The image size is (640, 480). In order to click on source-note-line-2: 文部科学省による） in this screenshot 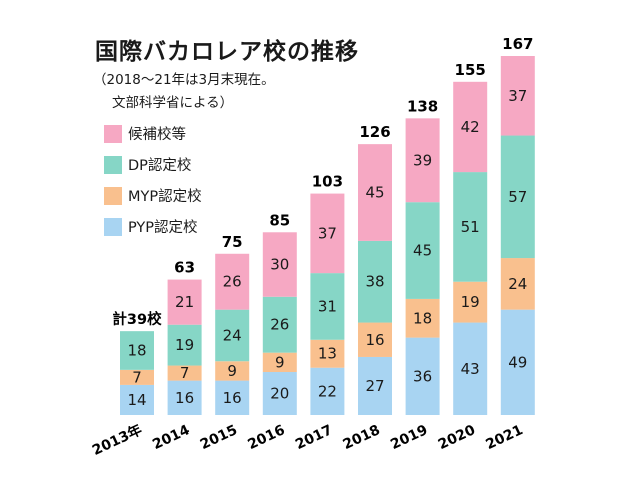, I will do `click(173, 103)`.